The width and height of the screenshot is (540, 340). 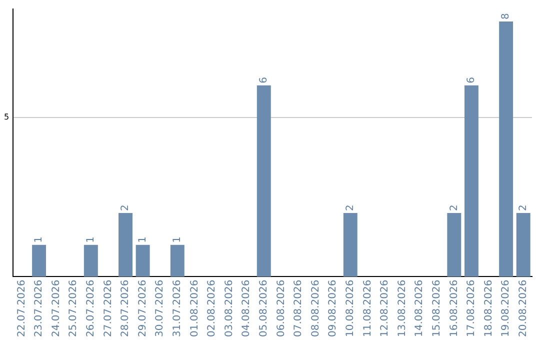 I want to click on x-tick-label: 14.08.2026, so click(x=420, y=309).